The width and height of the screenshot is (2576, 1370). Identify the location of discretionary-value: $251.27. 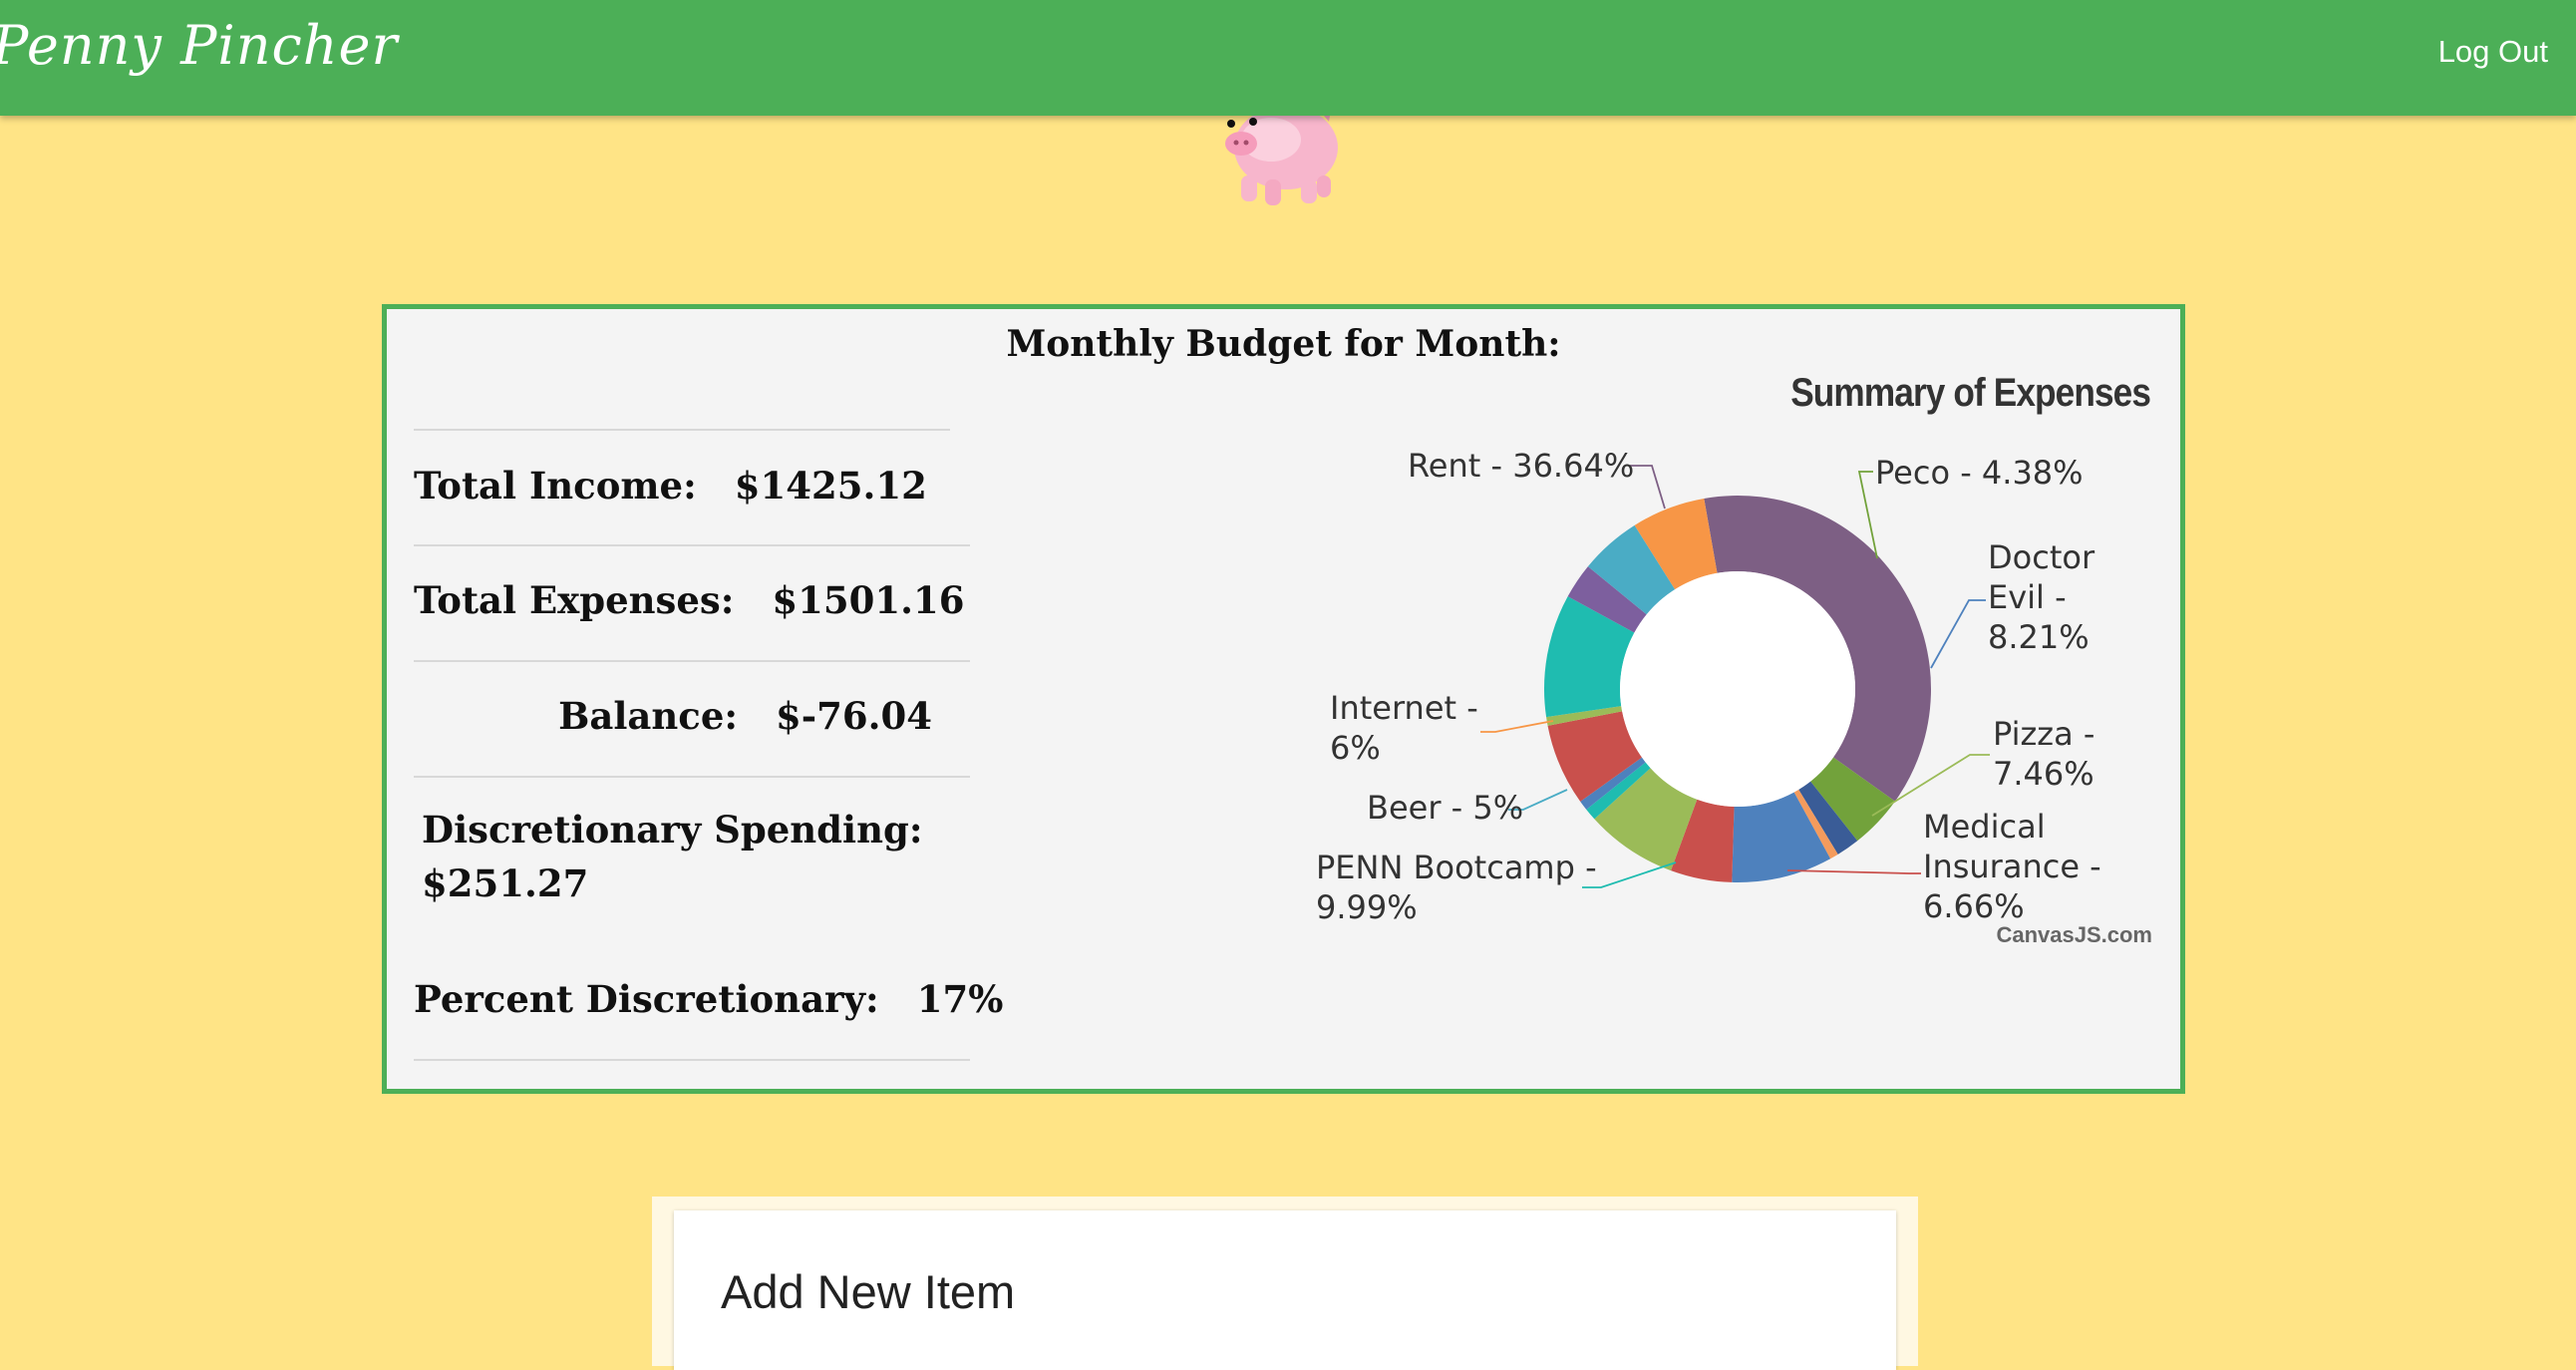
(505, 883).